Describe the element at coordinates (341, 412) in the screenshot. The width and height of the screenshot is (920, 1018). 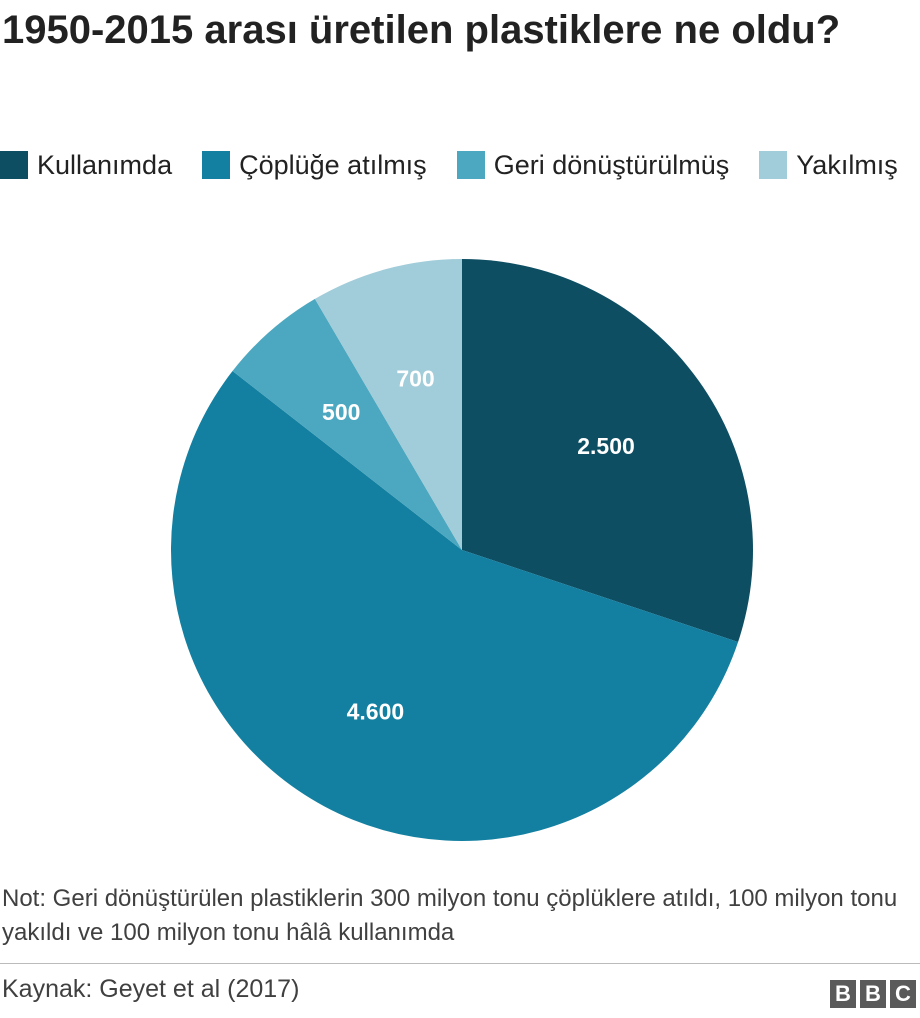
I see `slice-value-label: 500` at that location.